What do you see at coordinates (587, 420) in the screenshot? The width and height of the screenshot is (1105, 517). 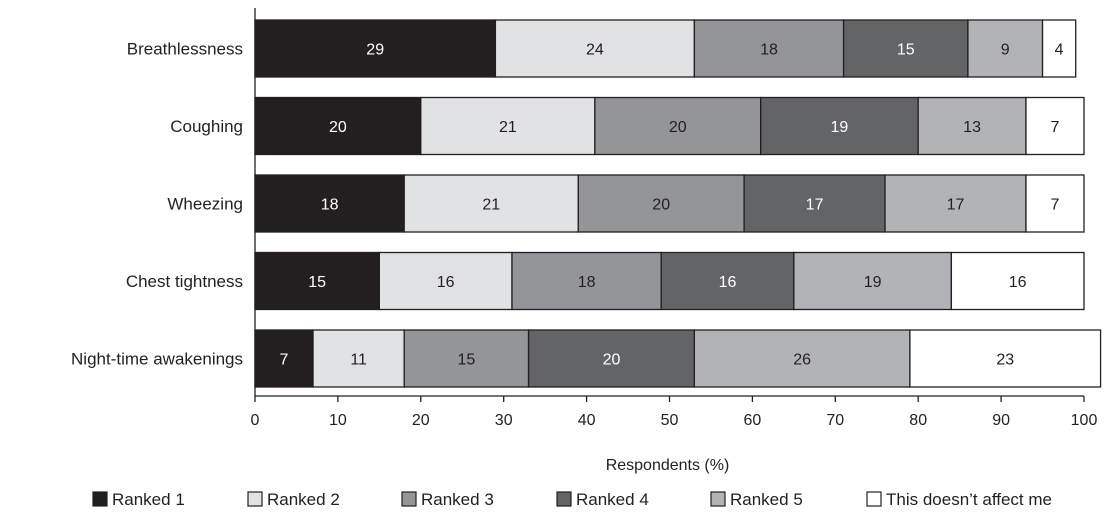 I see `x-tick-label: 40` at bounding box center [587, 420].